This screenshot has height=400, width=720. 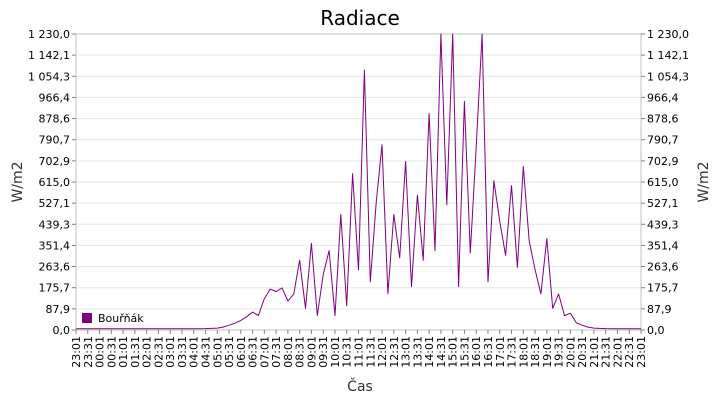 What do you see at coordinates (663, 245) in the screenshot?
I see `y-tick-label-right: 351,4` at bounding box center [663, 245].